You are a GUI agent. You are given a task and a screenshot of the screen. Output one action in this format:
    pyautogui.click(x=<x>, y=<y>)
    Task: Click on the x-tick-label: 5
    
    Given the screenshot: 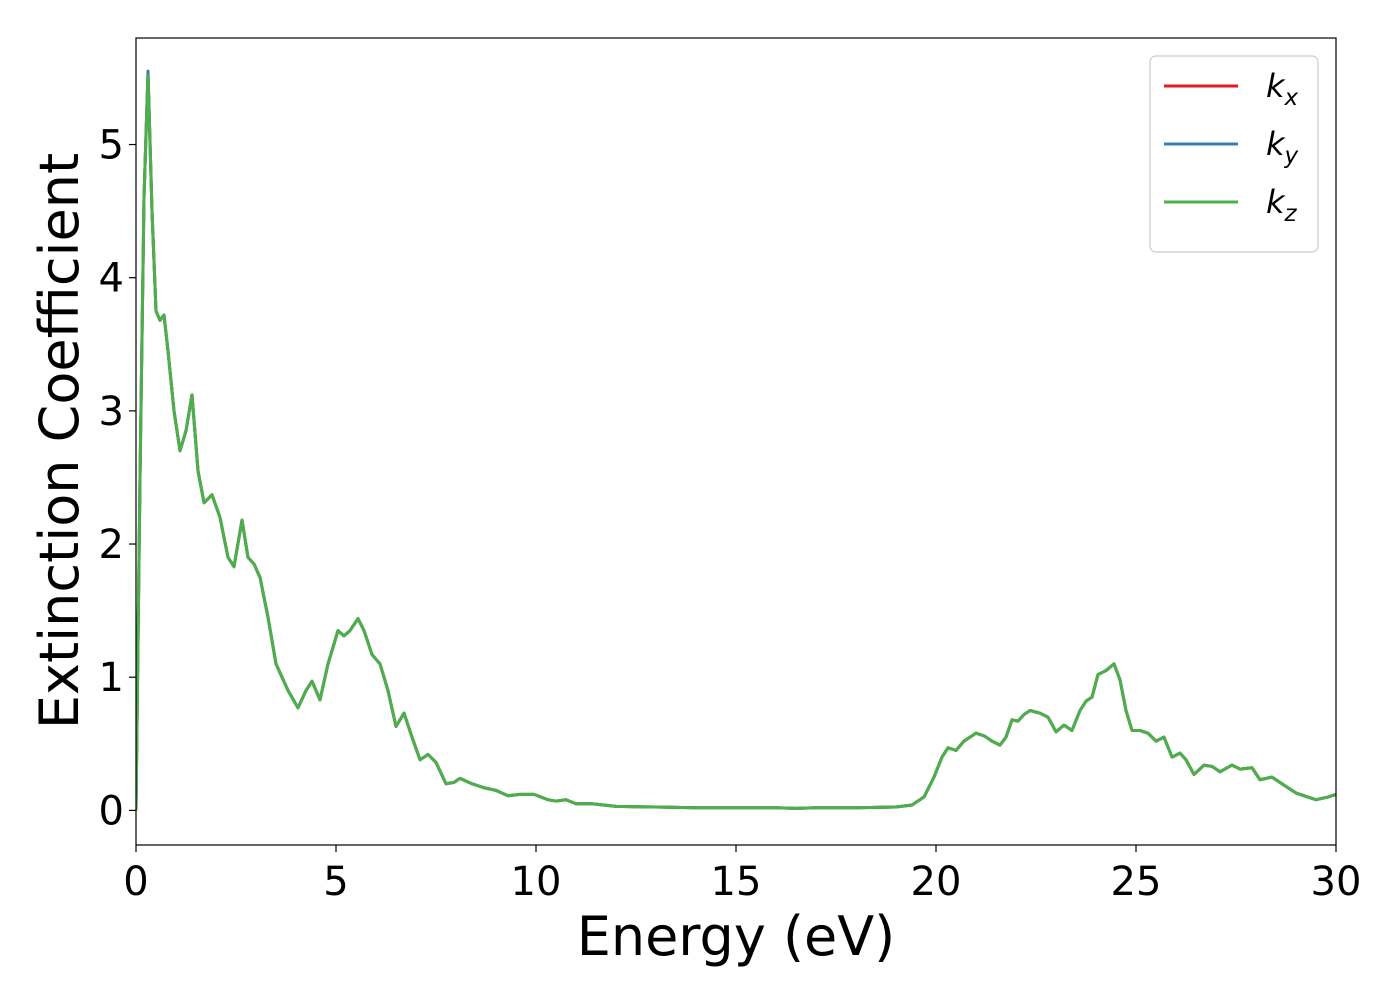 What is the action you would take?
    pyautogui.click(x=335, y=882)
    